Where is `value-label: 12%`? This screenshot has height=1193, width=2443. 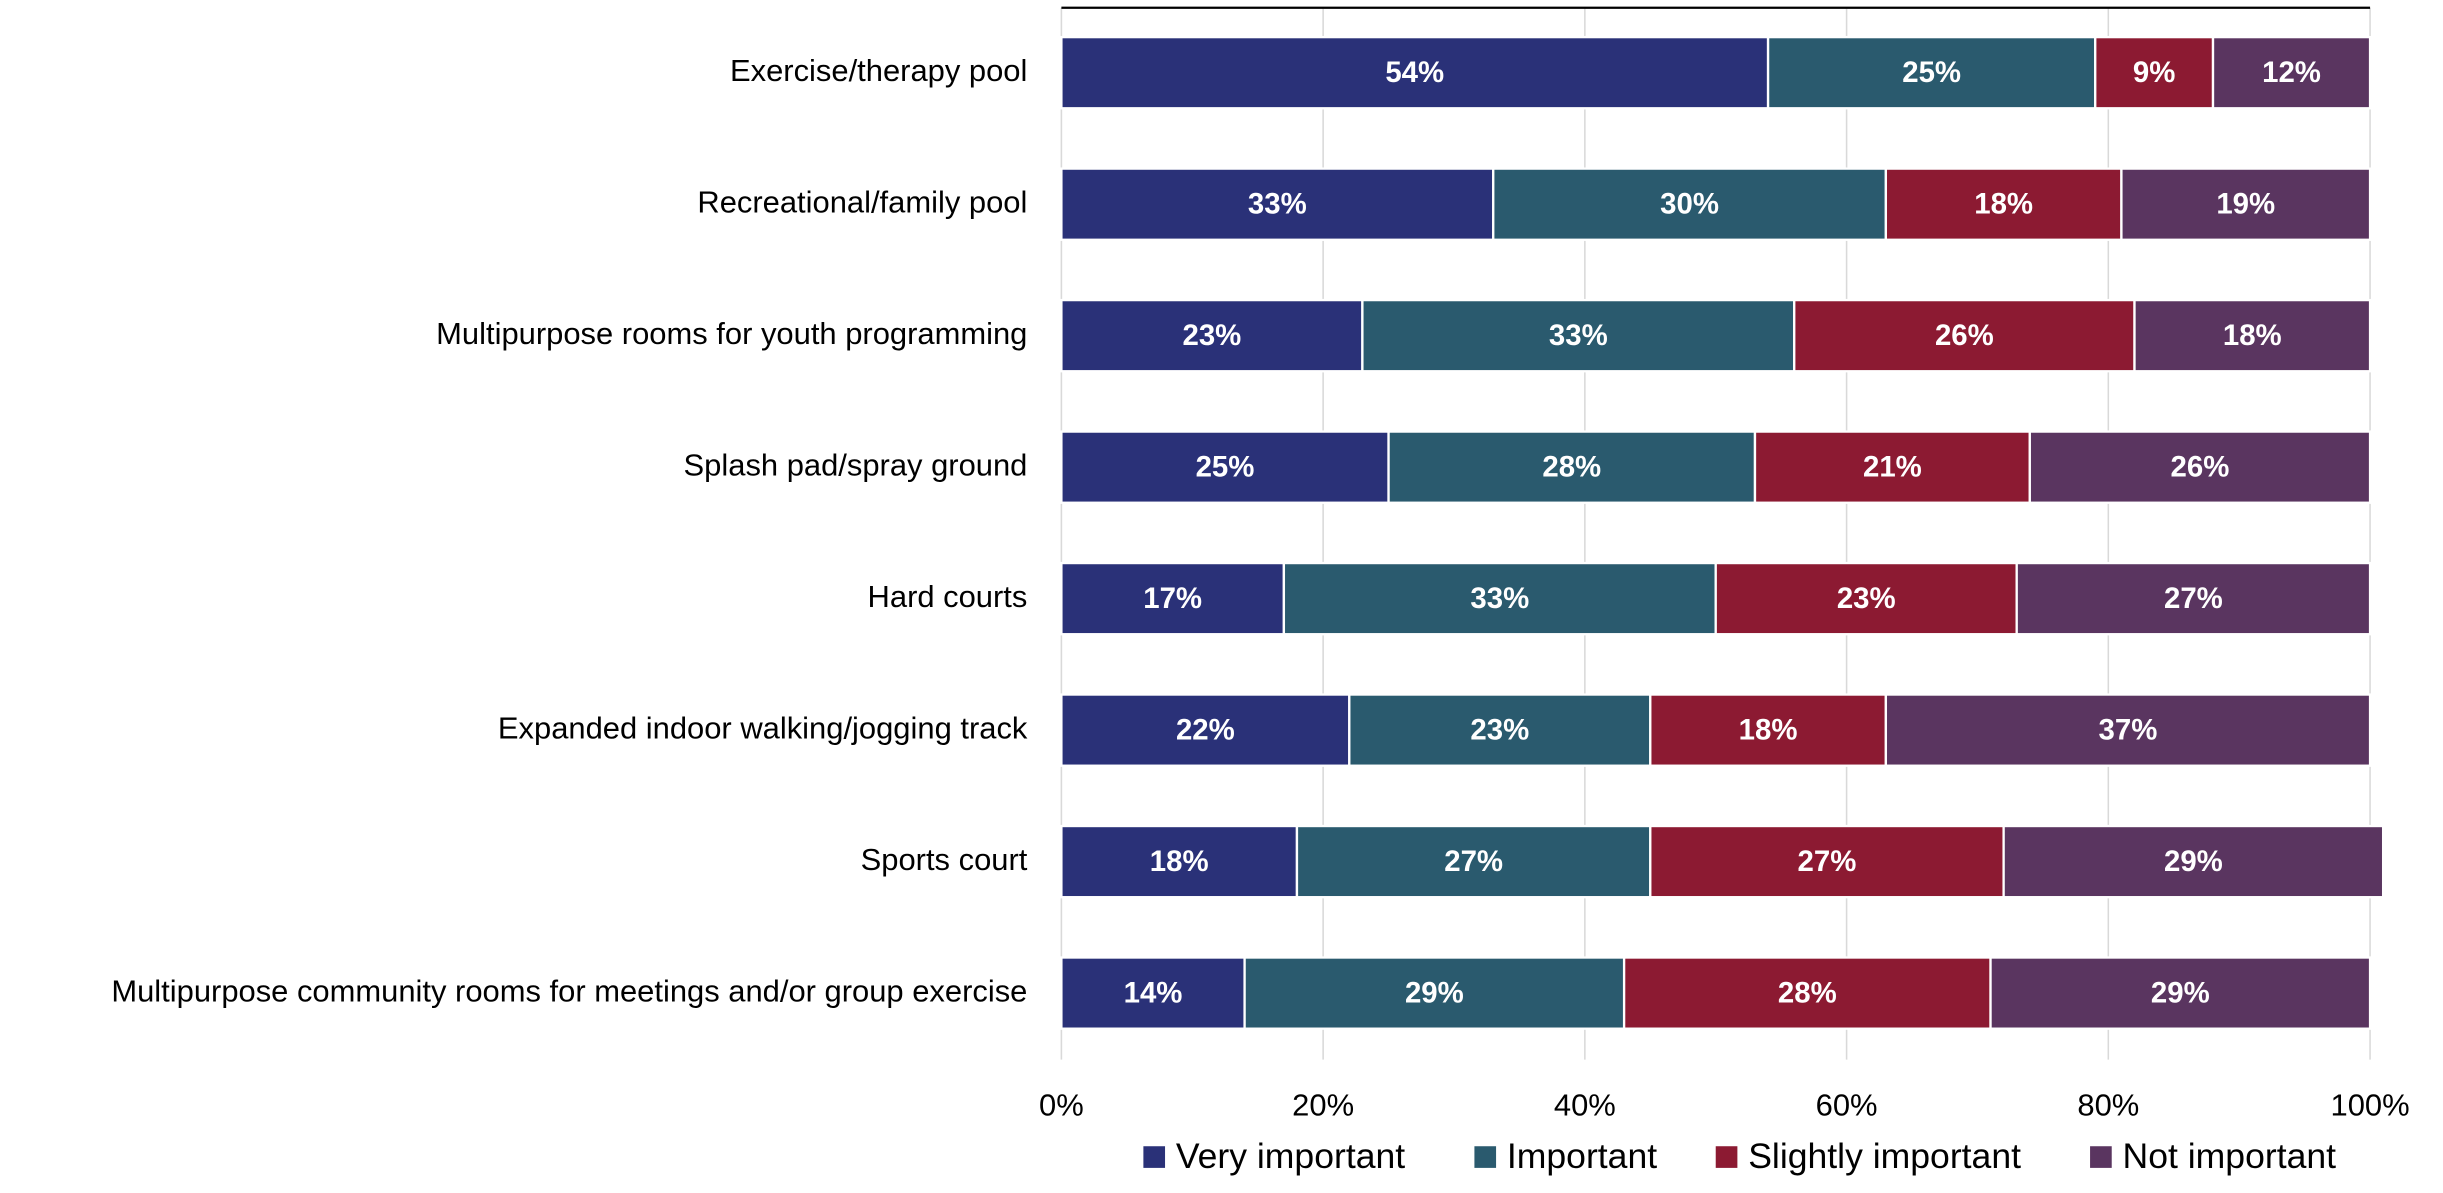 value-label: 12% is located at coordinates (2291, 72).